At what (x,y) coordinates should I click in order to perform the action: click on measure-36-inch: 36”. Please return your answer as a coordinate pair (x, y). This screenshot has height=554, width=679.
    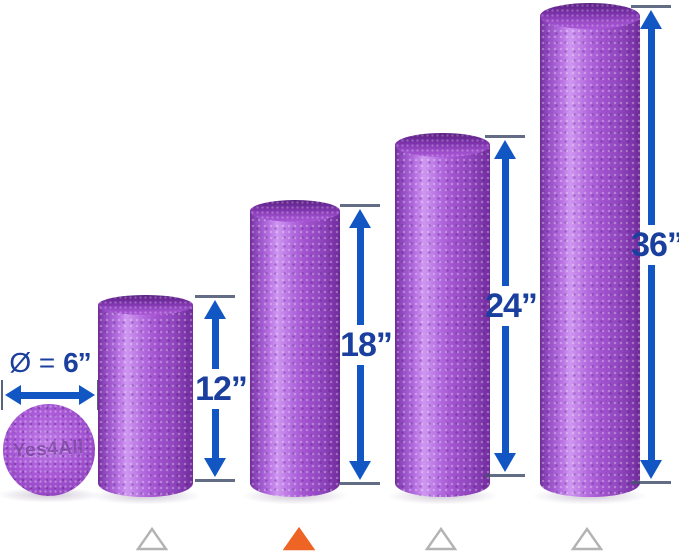
    Looking at the image, I should click on (651, 244).